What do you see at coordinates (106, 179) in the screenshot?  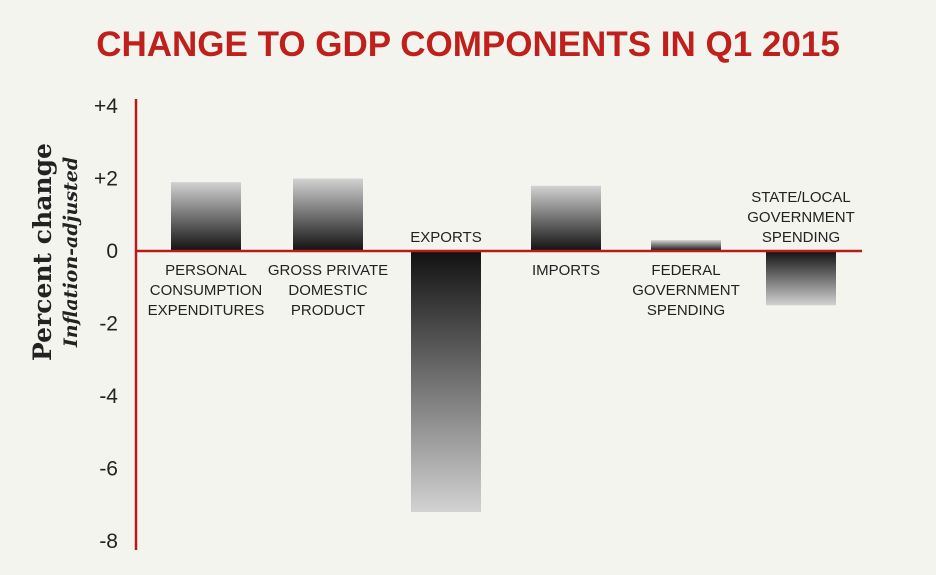 I see `y-tick-label: +2` at bounding box center [106, 179].